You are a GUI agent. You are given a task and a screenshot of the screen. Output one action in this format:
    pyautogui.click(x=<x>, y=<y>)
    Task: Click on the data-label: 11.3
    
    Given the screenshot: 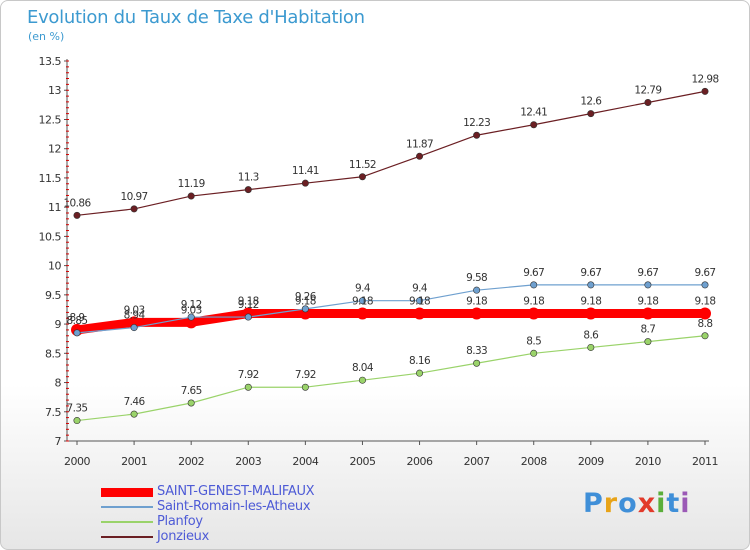 What is the action you would take?
    pyautogui.click(x=248, y=178)
    